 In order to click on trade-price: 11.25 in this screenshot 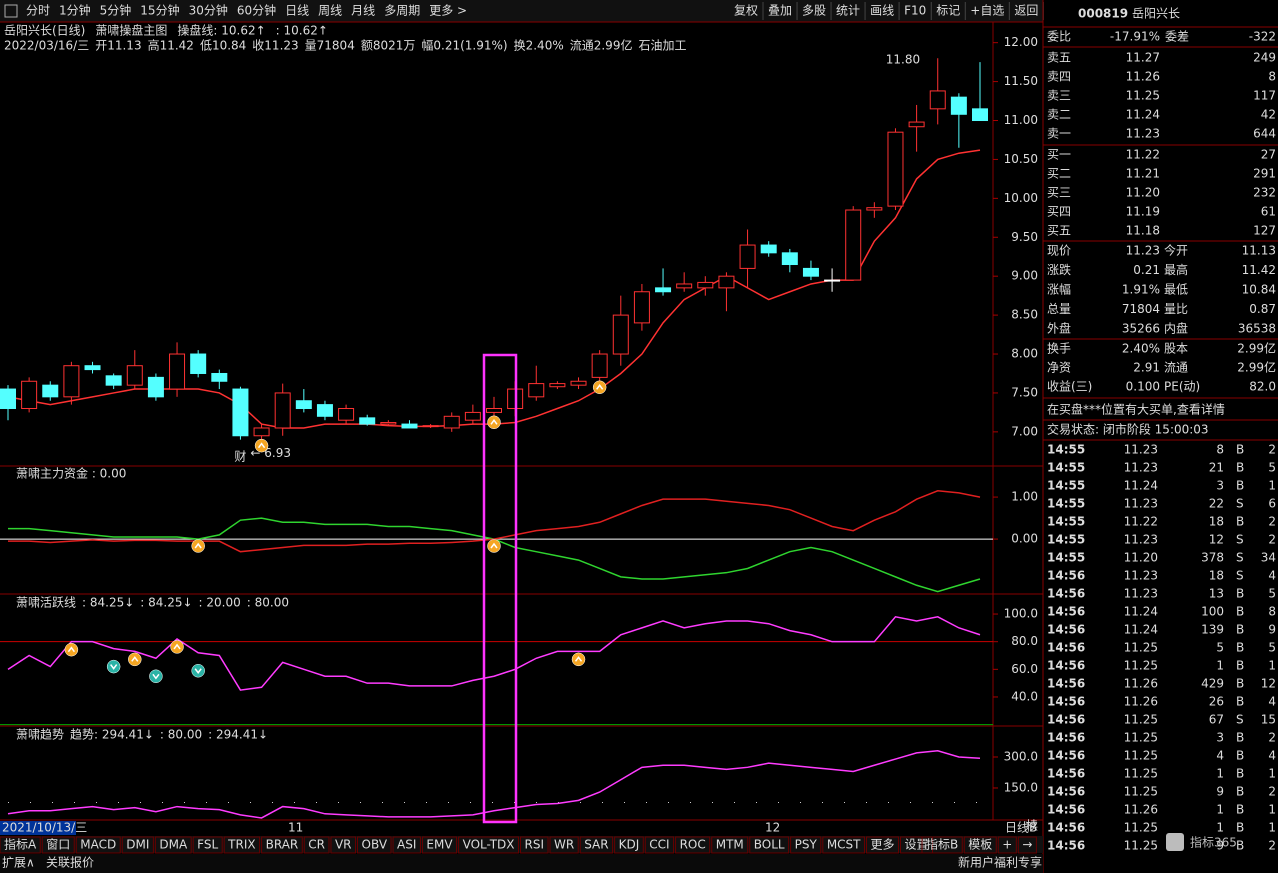, I will do `click(1141, 828)`.